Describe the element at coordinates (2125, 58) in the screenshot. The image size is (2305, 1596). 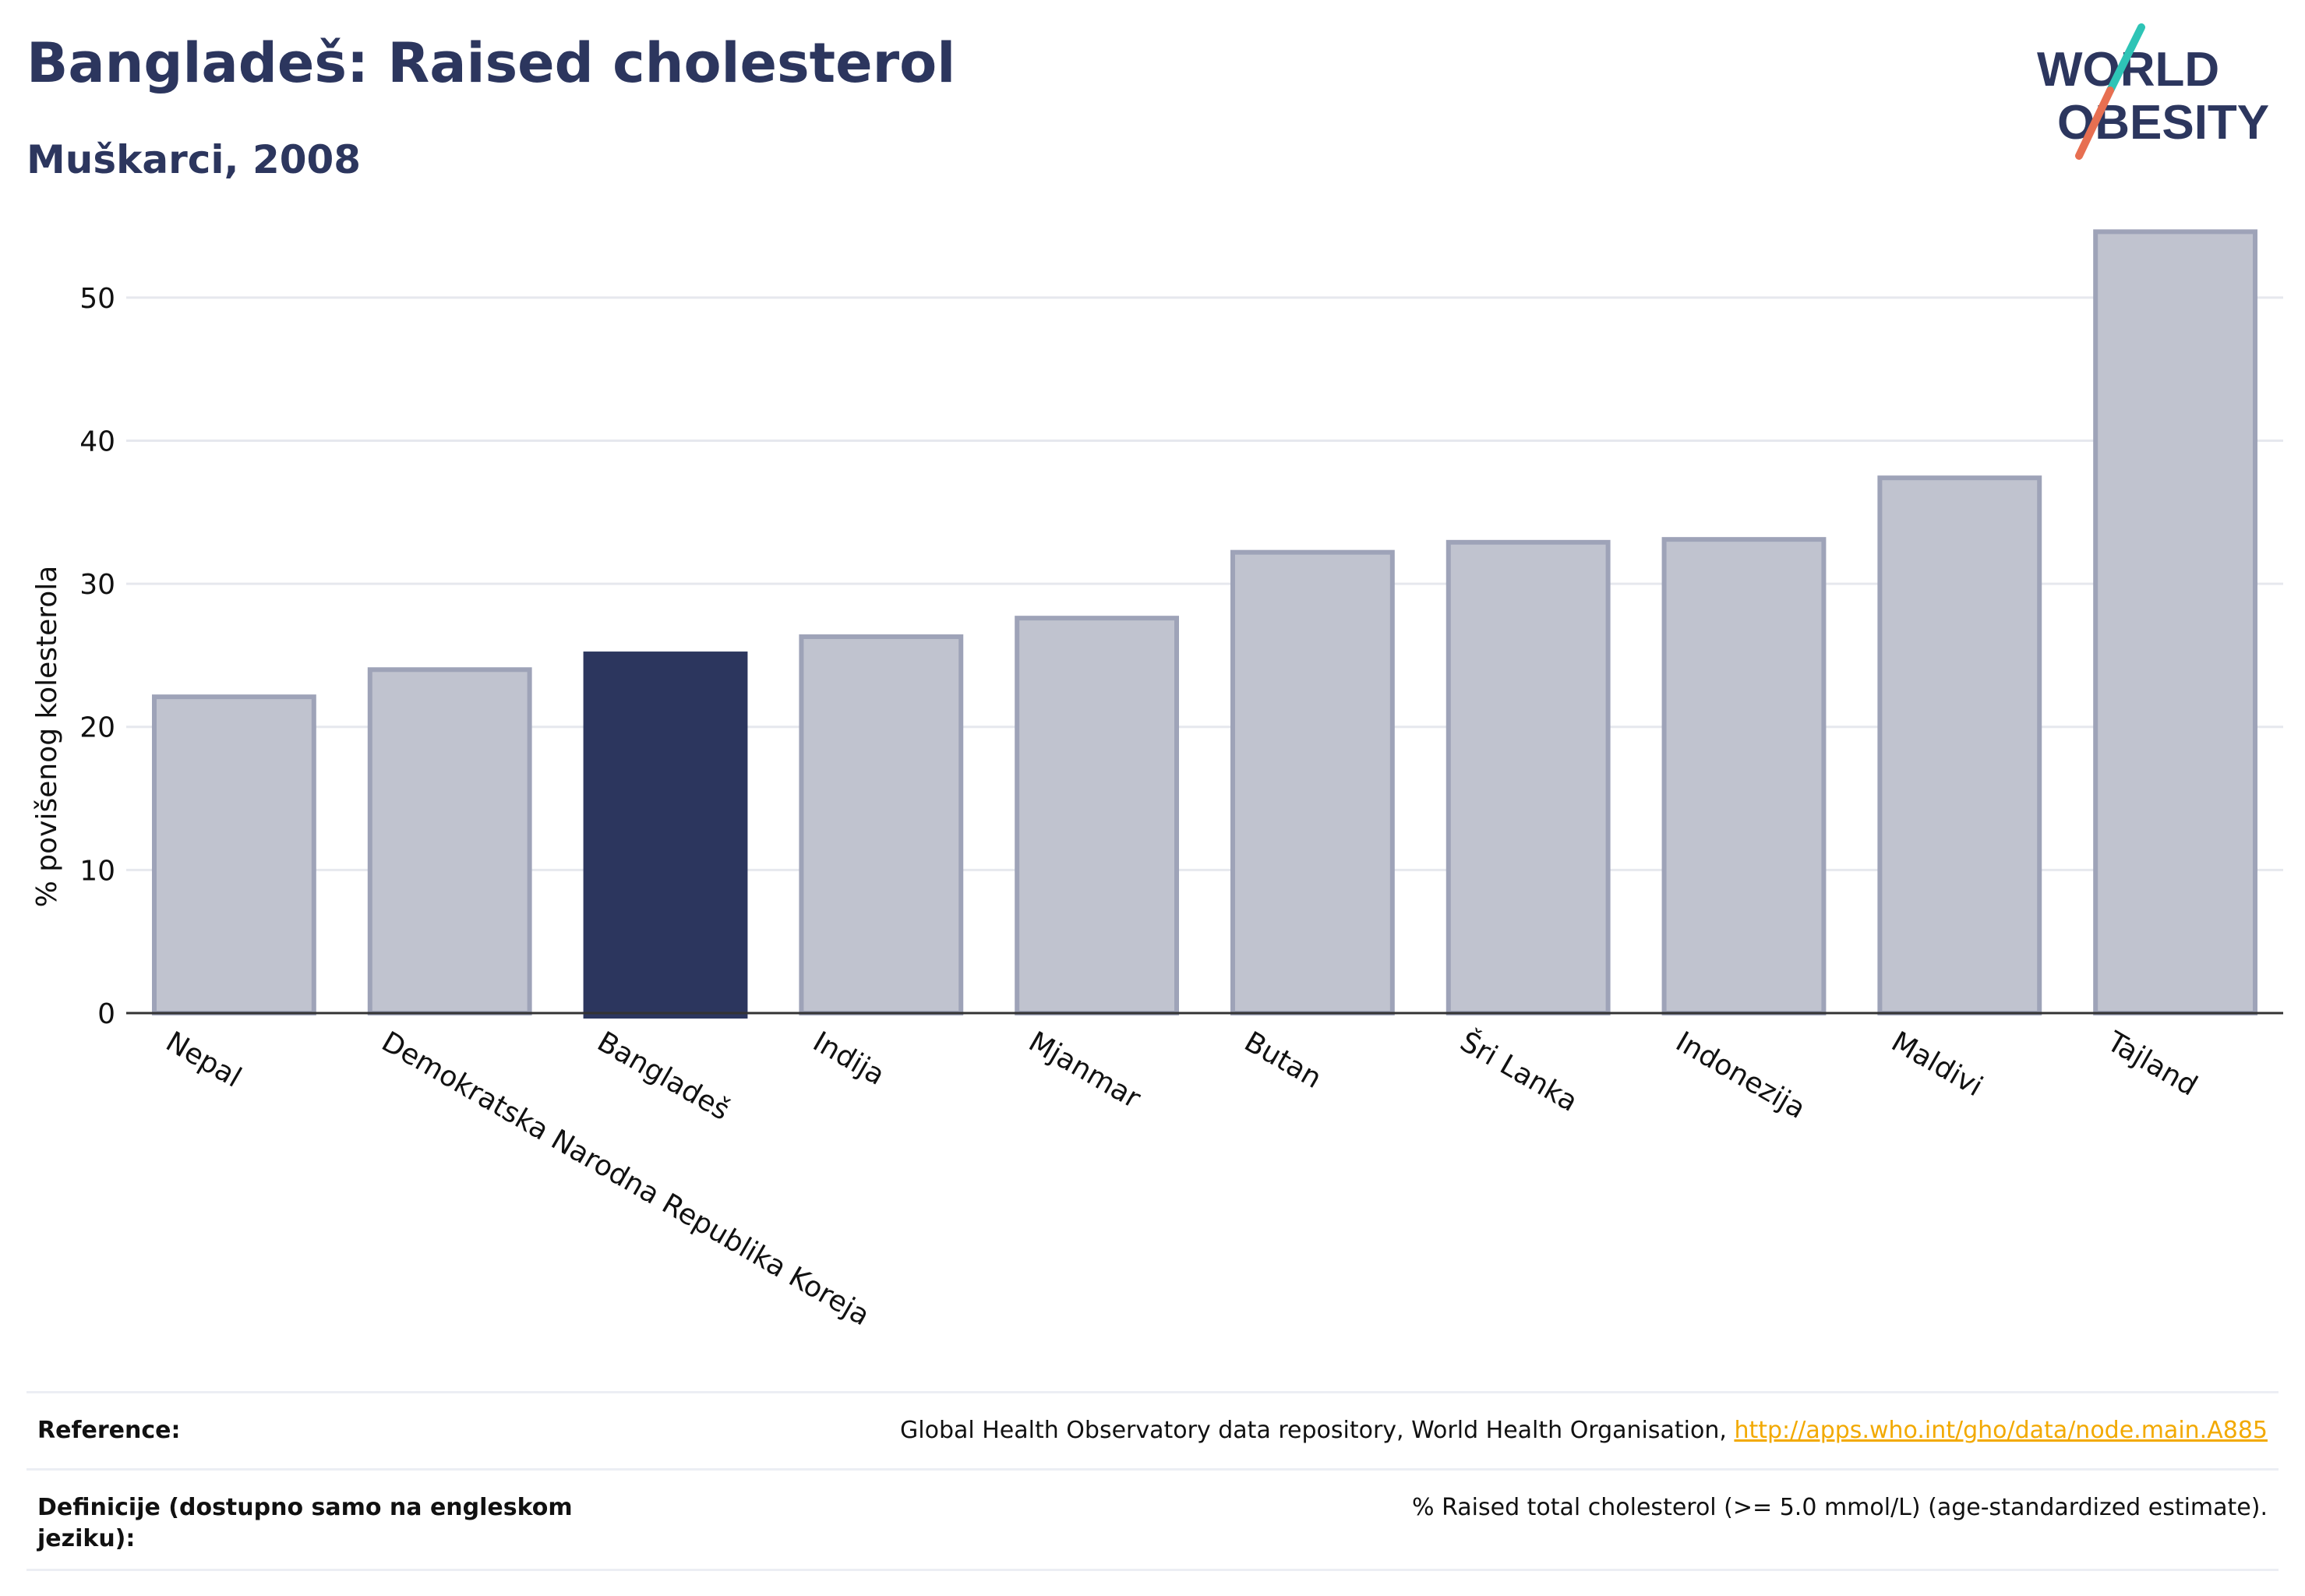
I see `logo-slash-teal` at that location.